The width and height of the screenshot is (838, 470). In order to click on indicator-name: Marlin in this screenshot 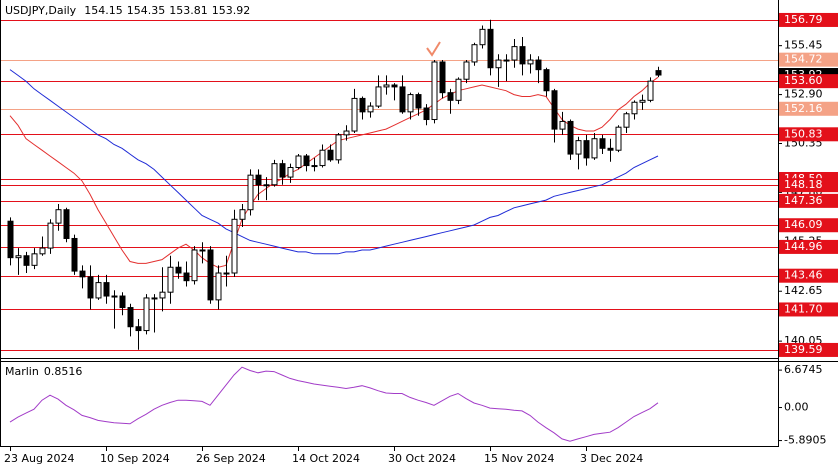, I will do `click(22, 371)`.